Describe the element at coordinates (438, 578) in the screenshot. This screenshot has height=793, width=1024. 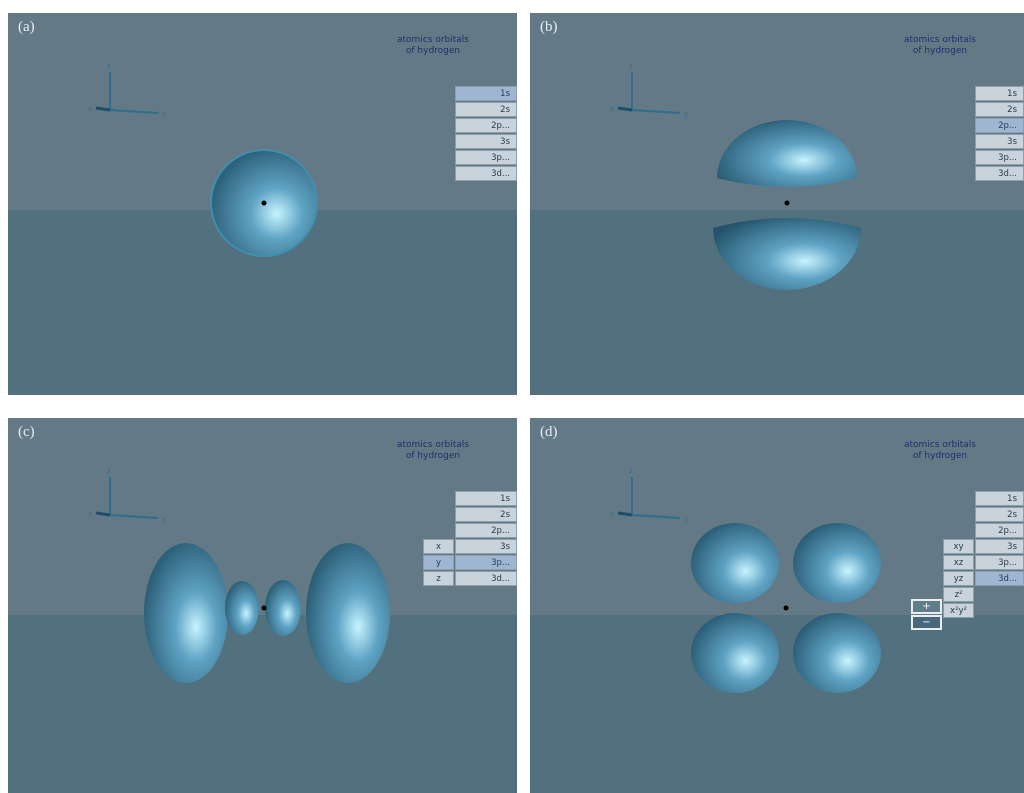
I see `submenu-item: z` at that location.